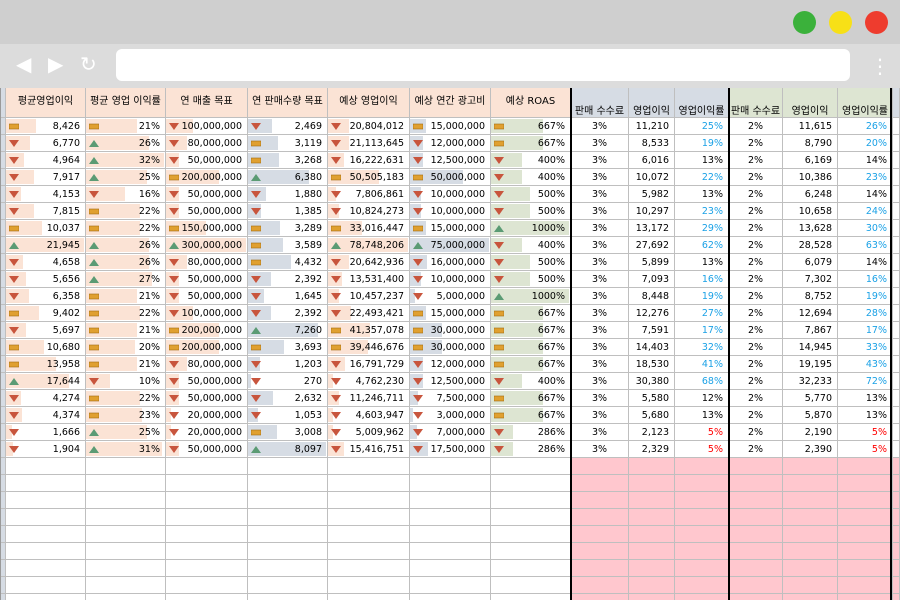 The height and width of the screenshot is (600, 900). Describe the element at coordinates (288, 449) in the screenshot. I see `cell-d: 8,097` at that location.